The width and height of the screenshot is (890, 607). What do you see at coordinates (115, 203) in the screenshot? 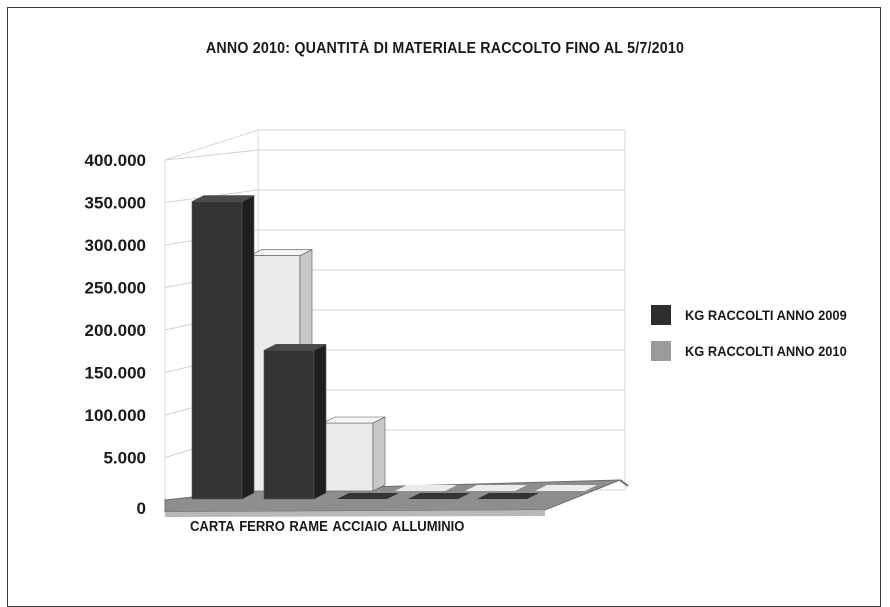
I see `y-tick-label-7: 350.000` at bounding box center [115, 203].